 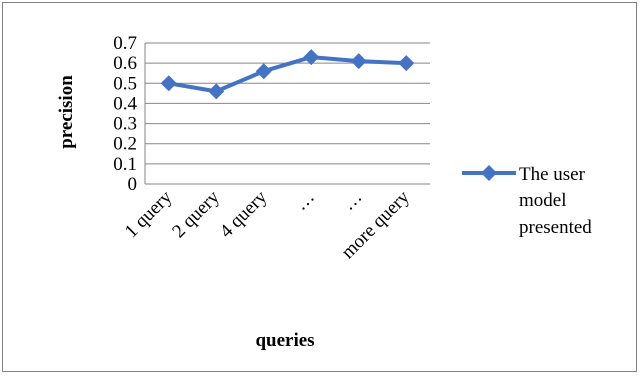 I want to click on y-tick-label: 0, so click(x=133, y=184).